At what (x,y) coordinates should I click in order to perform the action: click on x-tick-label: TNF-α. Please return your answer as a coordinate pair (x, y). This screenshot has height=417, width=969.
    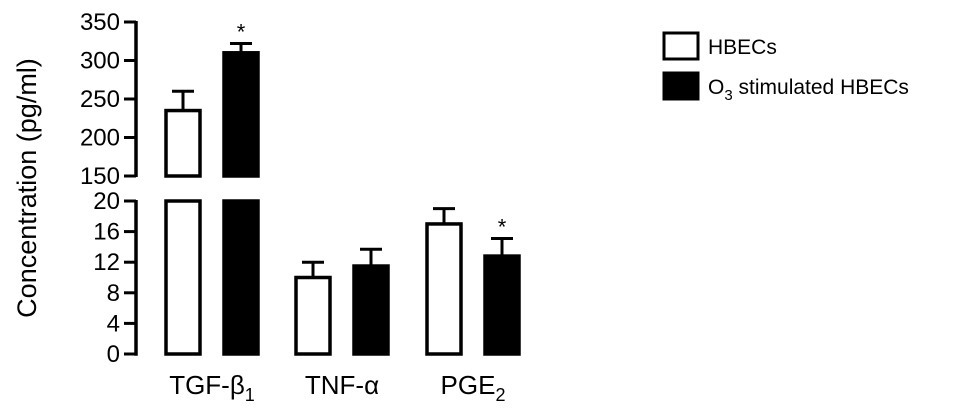
    Looking at the image, I should click on (342, 385).